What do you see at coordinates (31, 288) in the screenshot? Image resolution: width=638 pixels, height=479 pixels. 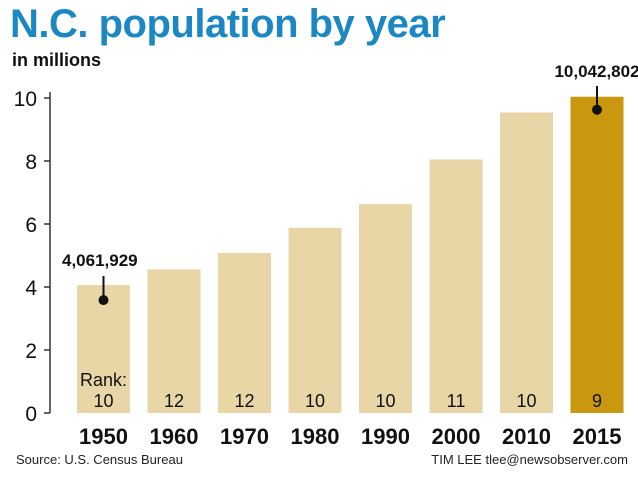 I see `y-tick-label: 4` at bounding box center [31, 288].